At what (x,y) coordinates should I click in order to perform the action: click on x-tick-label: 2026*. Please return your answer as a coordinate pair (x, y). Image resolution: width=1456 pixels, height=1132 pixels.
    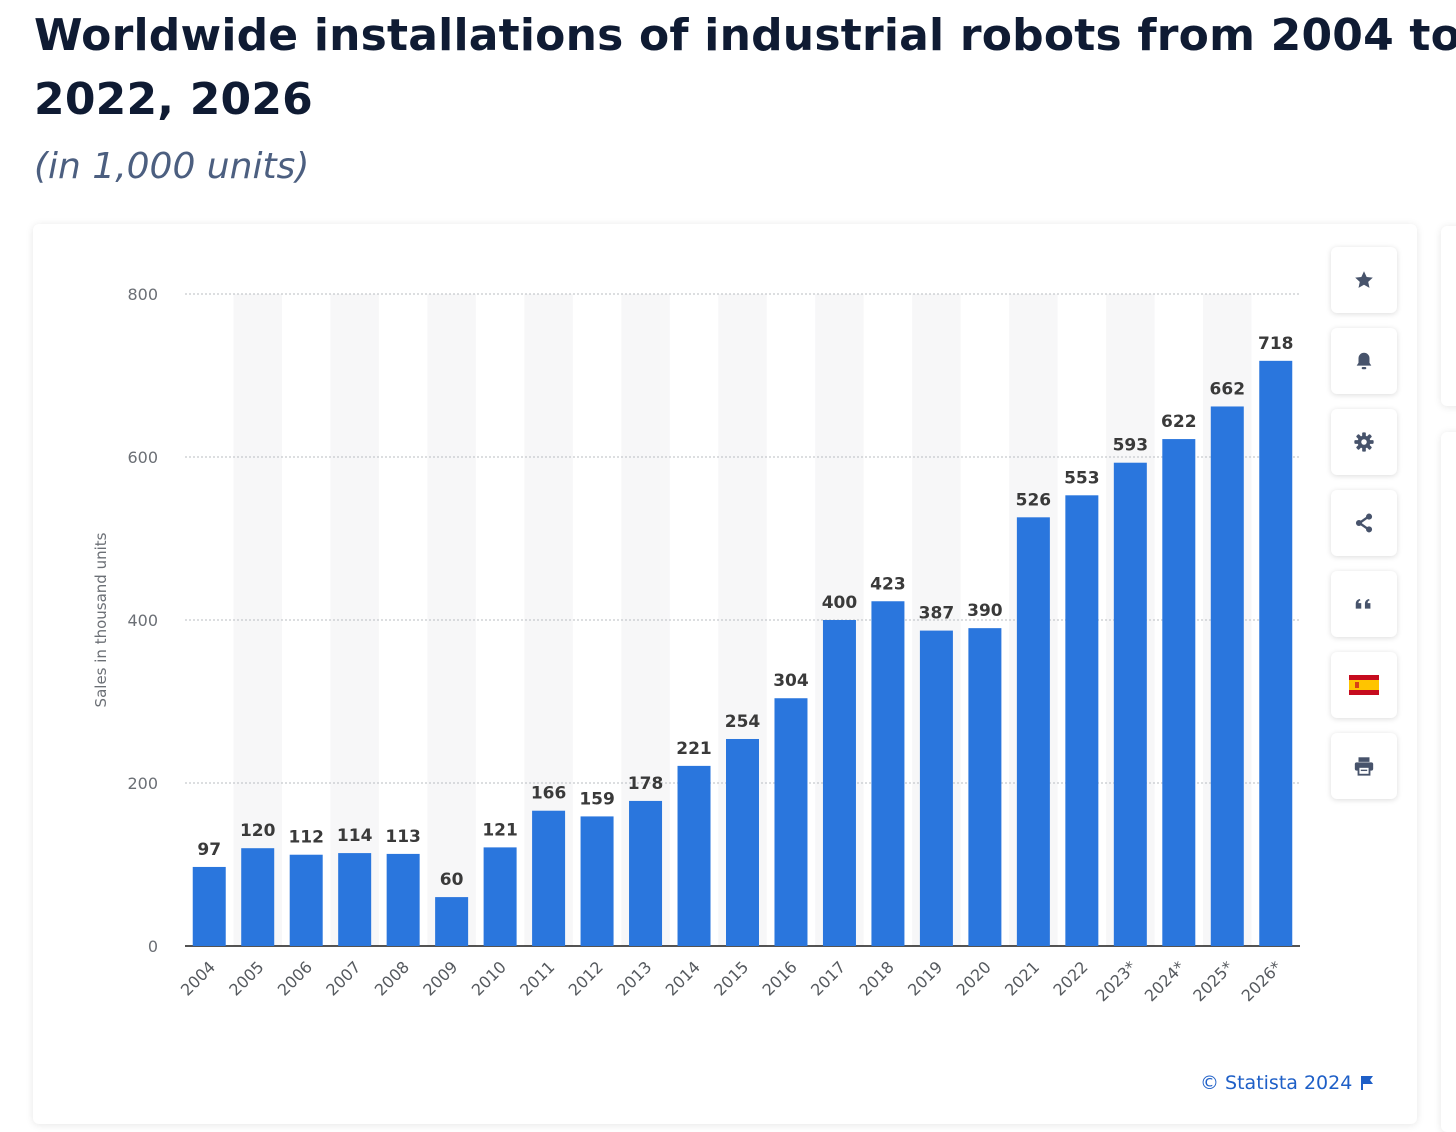
    Looking at the image, I should click on (1262, 981).